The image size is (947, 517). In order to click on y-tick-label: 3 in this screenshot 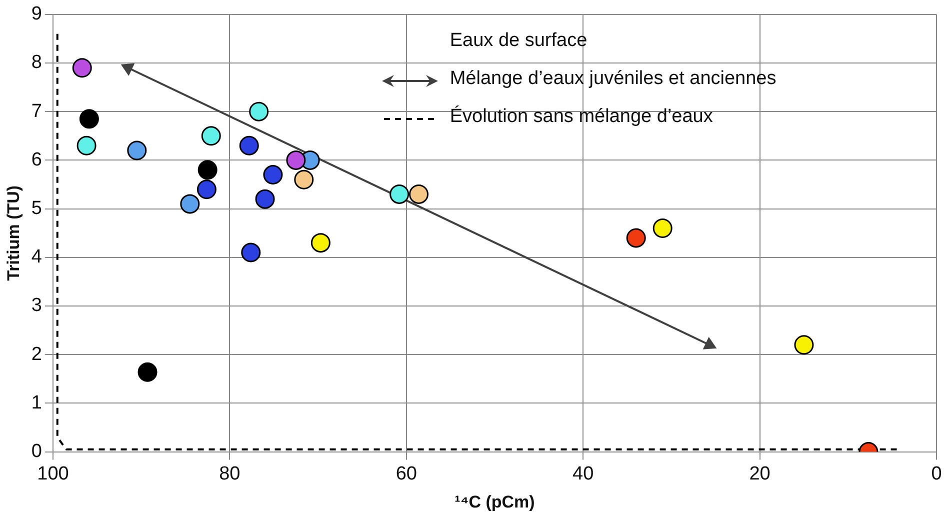, I will do `click(36, 305)`.